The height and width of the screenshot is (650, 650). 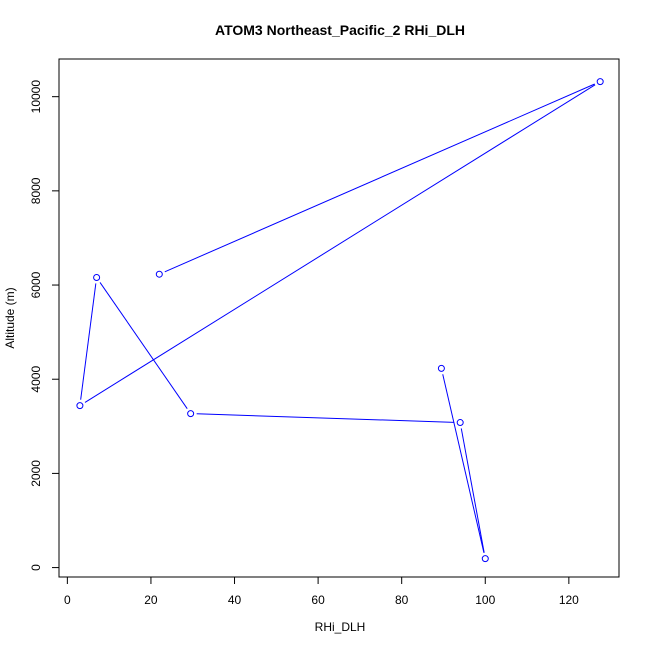 What do you see at coordinates (36, 97) in the screenshot?
I see `y-tick-label: 10000` at bounding box center [36, 97].